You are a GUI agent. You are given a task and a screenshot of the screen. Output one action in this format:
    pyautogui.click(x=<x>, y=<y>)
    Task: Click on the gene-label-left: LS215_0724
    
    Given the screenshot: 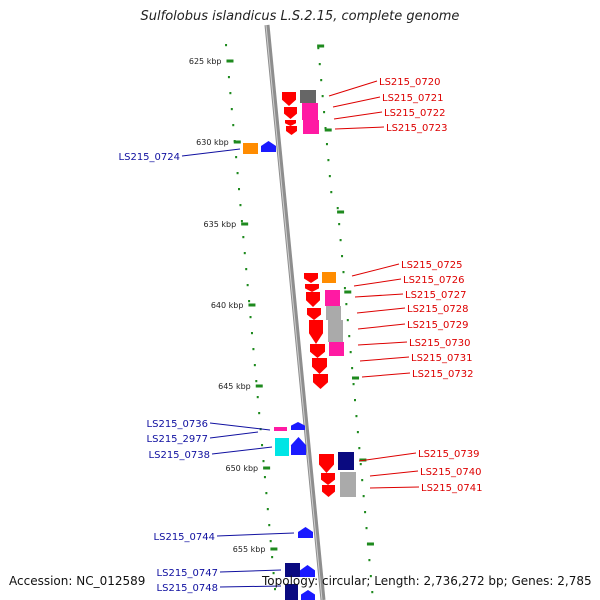 What is the action you would take?
    pyautogui.click(x=149, y=157)
    